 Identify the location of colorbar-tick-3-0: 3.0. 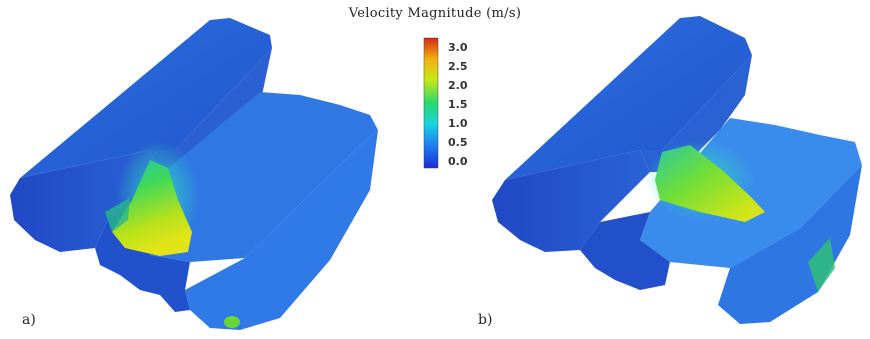
(458, 47).